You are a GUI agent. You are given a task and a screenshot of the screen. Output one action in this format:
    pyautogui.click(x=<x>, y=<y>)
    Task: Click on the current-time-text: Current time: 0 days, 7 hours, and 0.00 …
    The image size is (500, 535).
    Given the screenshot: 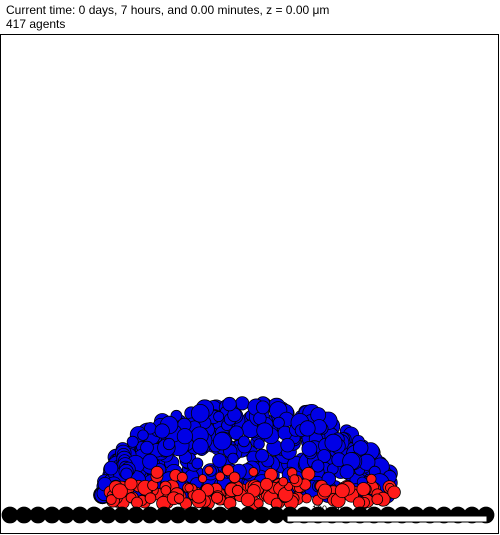 What is the action you would take?
    pyautogui.click(x=168, y=10)
    